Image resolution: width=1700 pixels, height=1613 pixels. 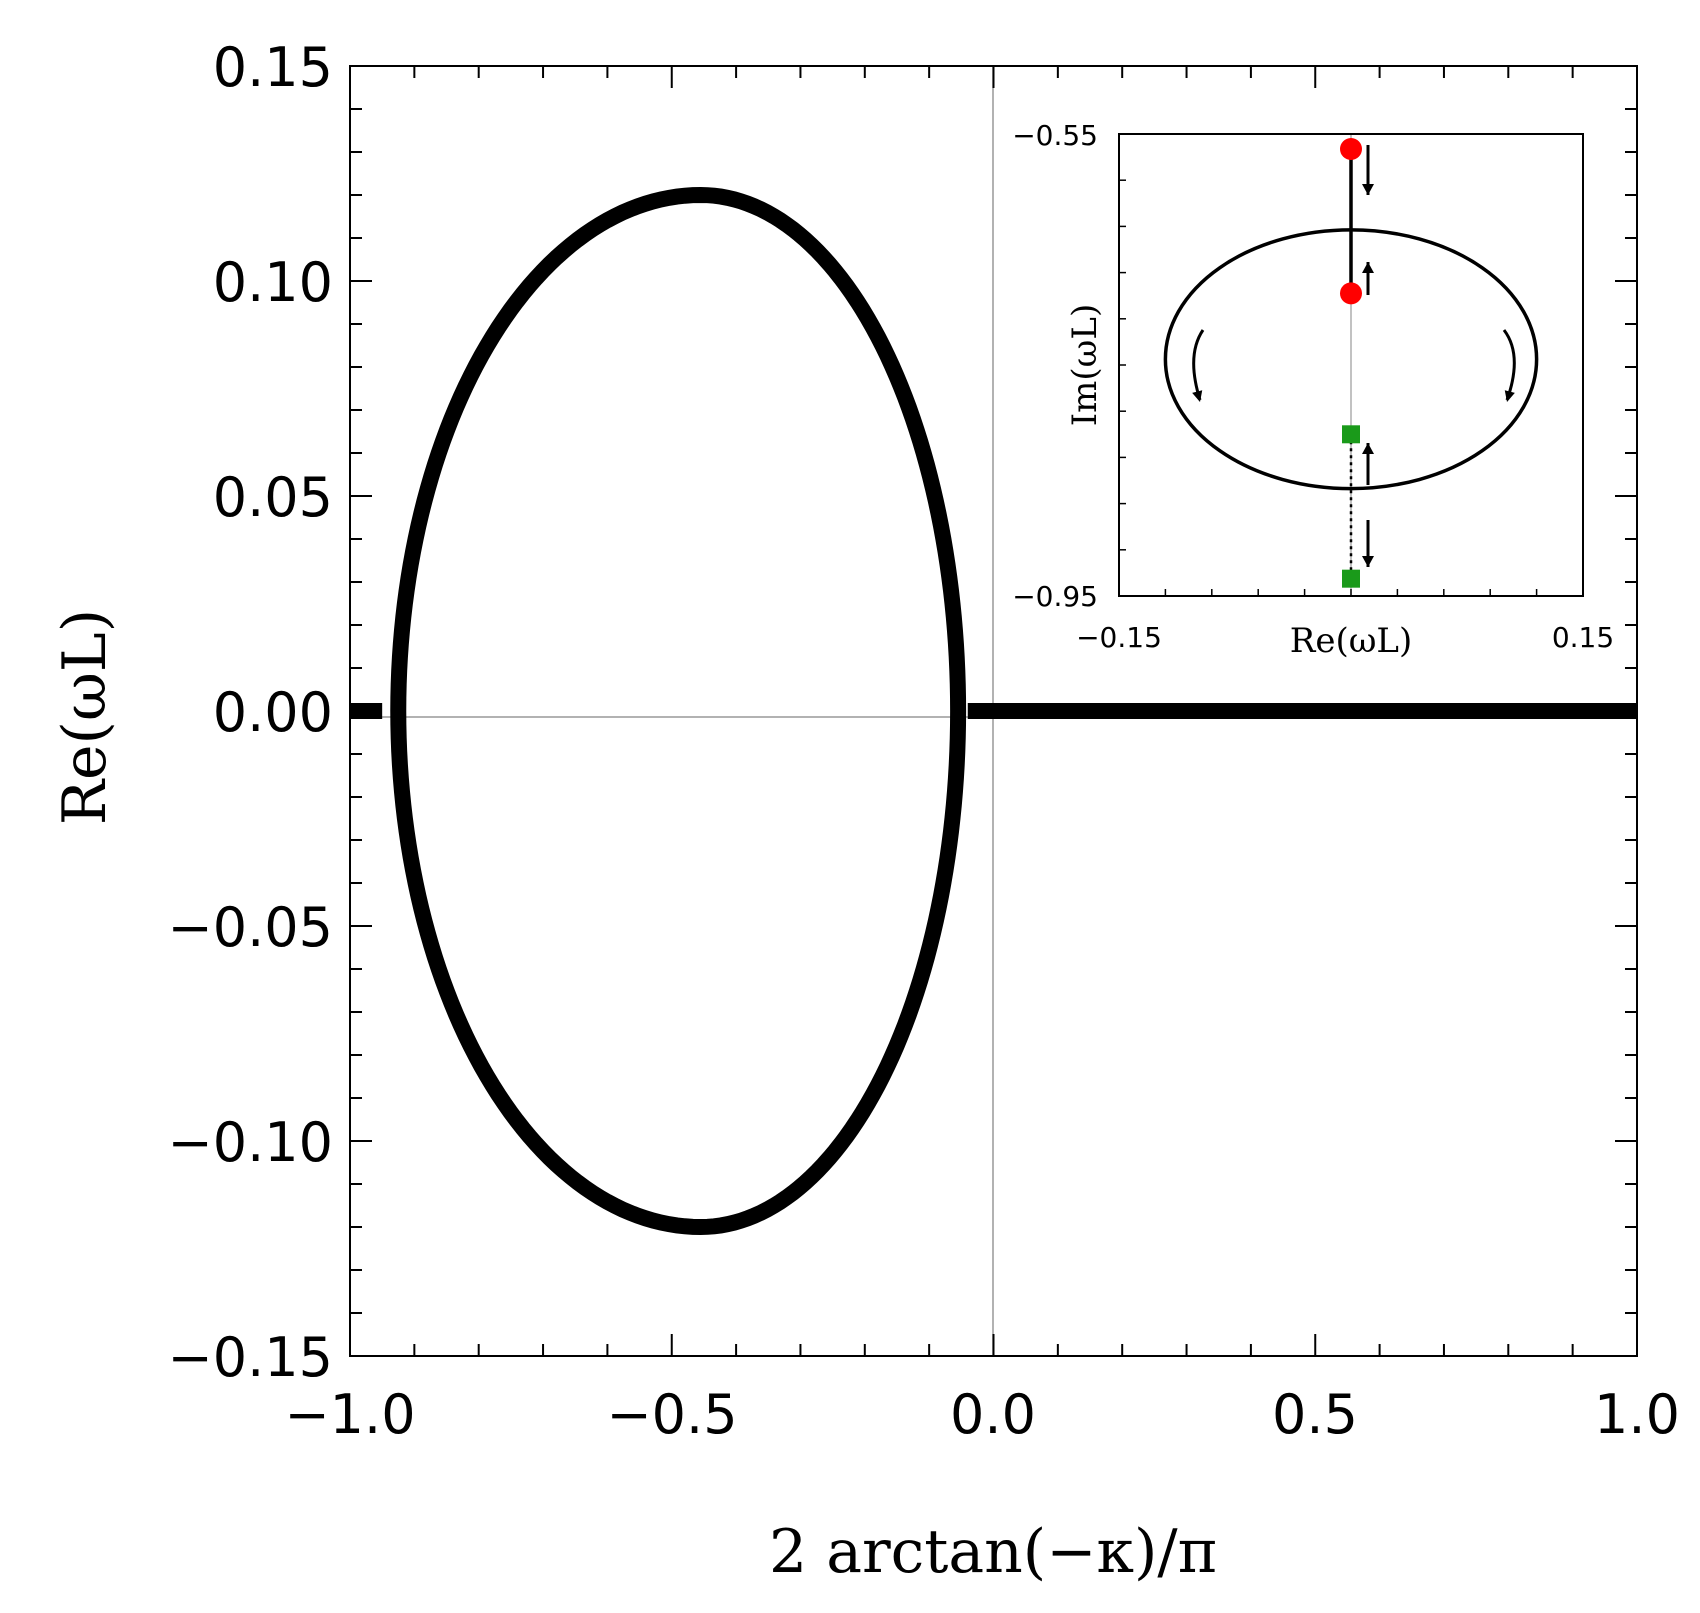 I want to click on y-tick-label: −0.10, so click(x=250, y=1142).